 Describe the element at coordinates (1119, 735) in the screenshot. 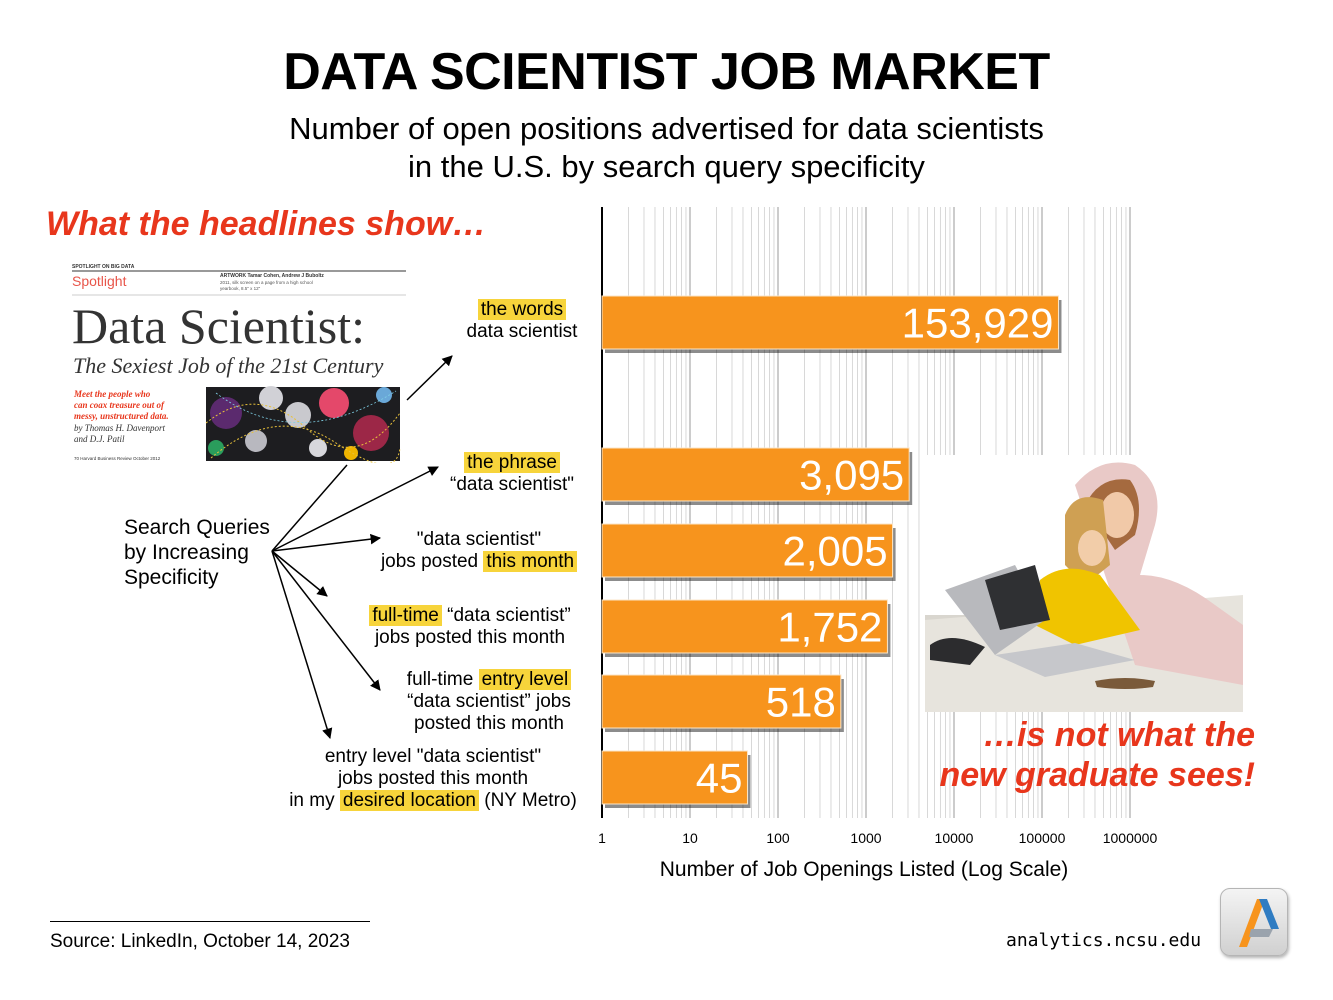

I see `not-what-line-1: …is not what the` at that location.